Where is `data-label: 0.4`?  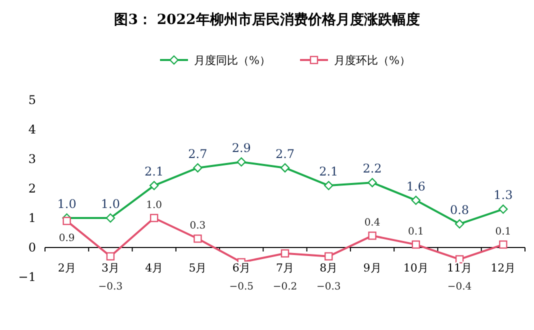
data-label: 0.4 is located at coordinates (372, 223).